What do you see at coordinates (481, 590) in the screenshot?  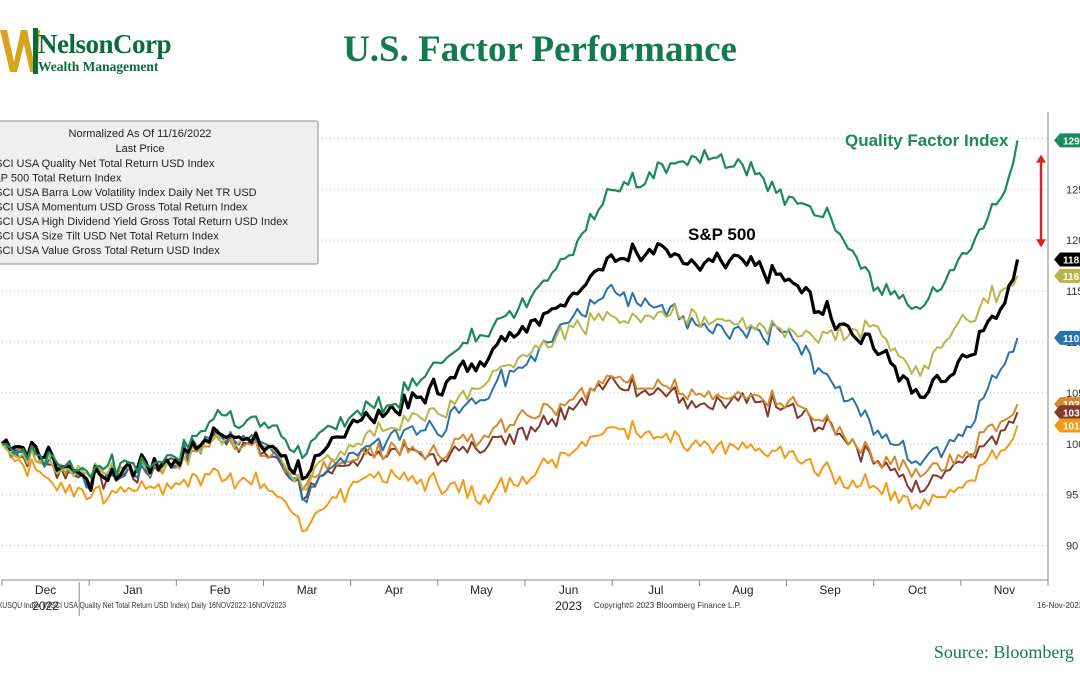 I see `x-tick-label: May` at bounding box center [481, 590].